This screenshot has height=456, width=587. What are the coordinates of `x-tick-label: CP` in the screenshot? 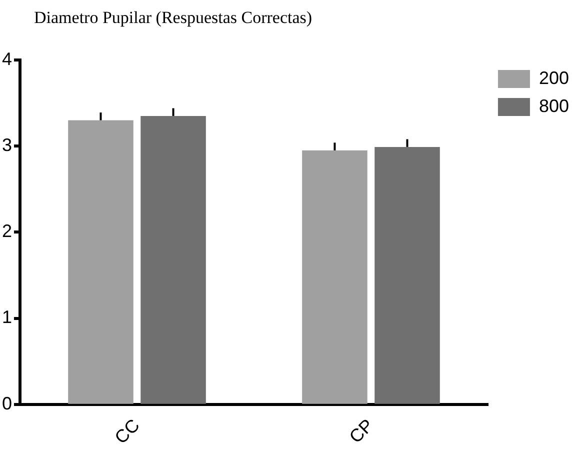 It's located at (361, 431).